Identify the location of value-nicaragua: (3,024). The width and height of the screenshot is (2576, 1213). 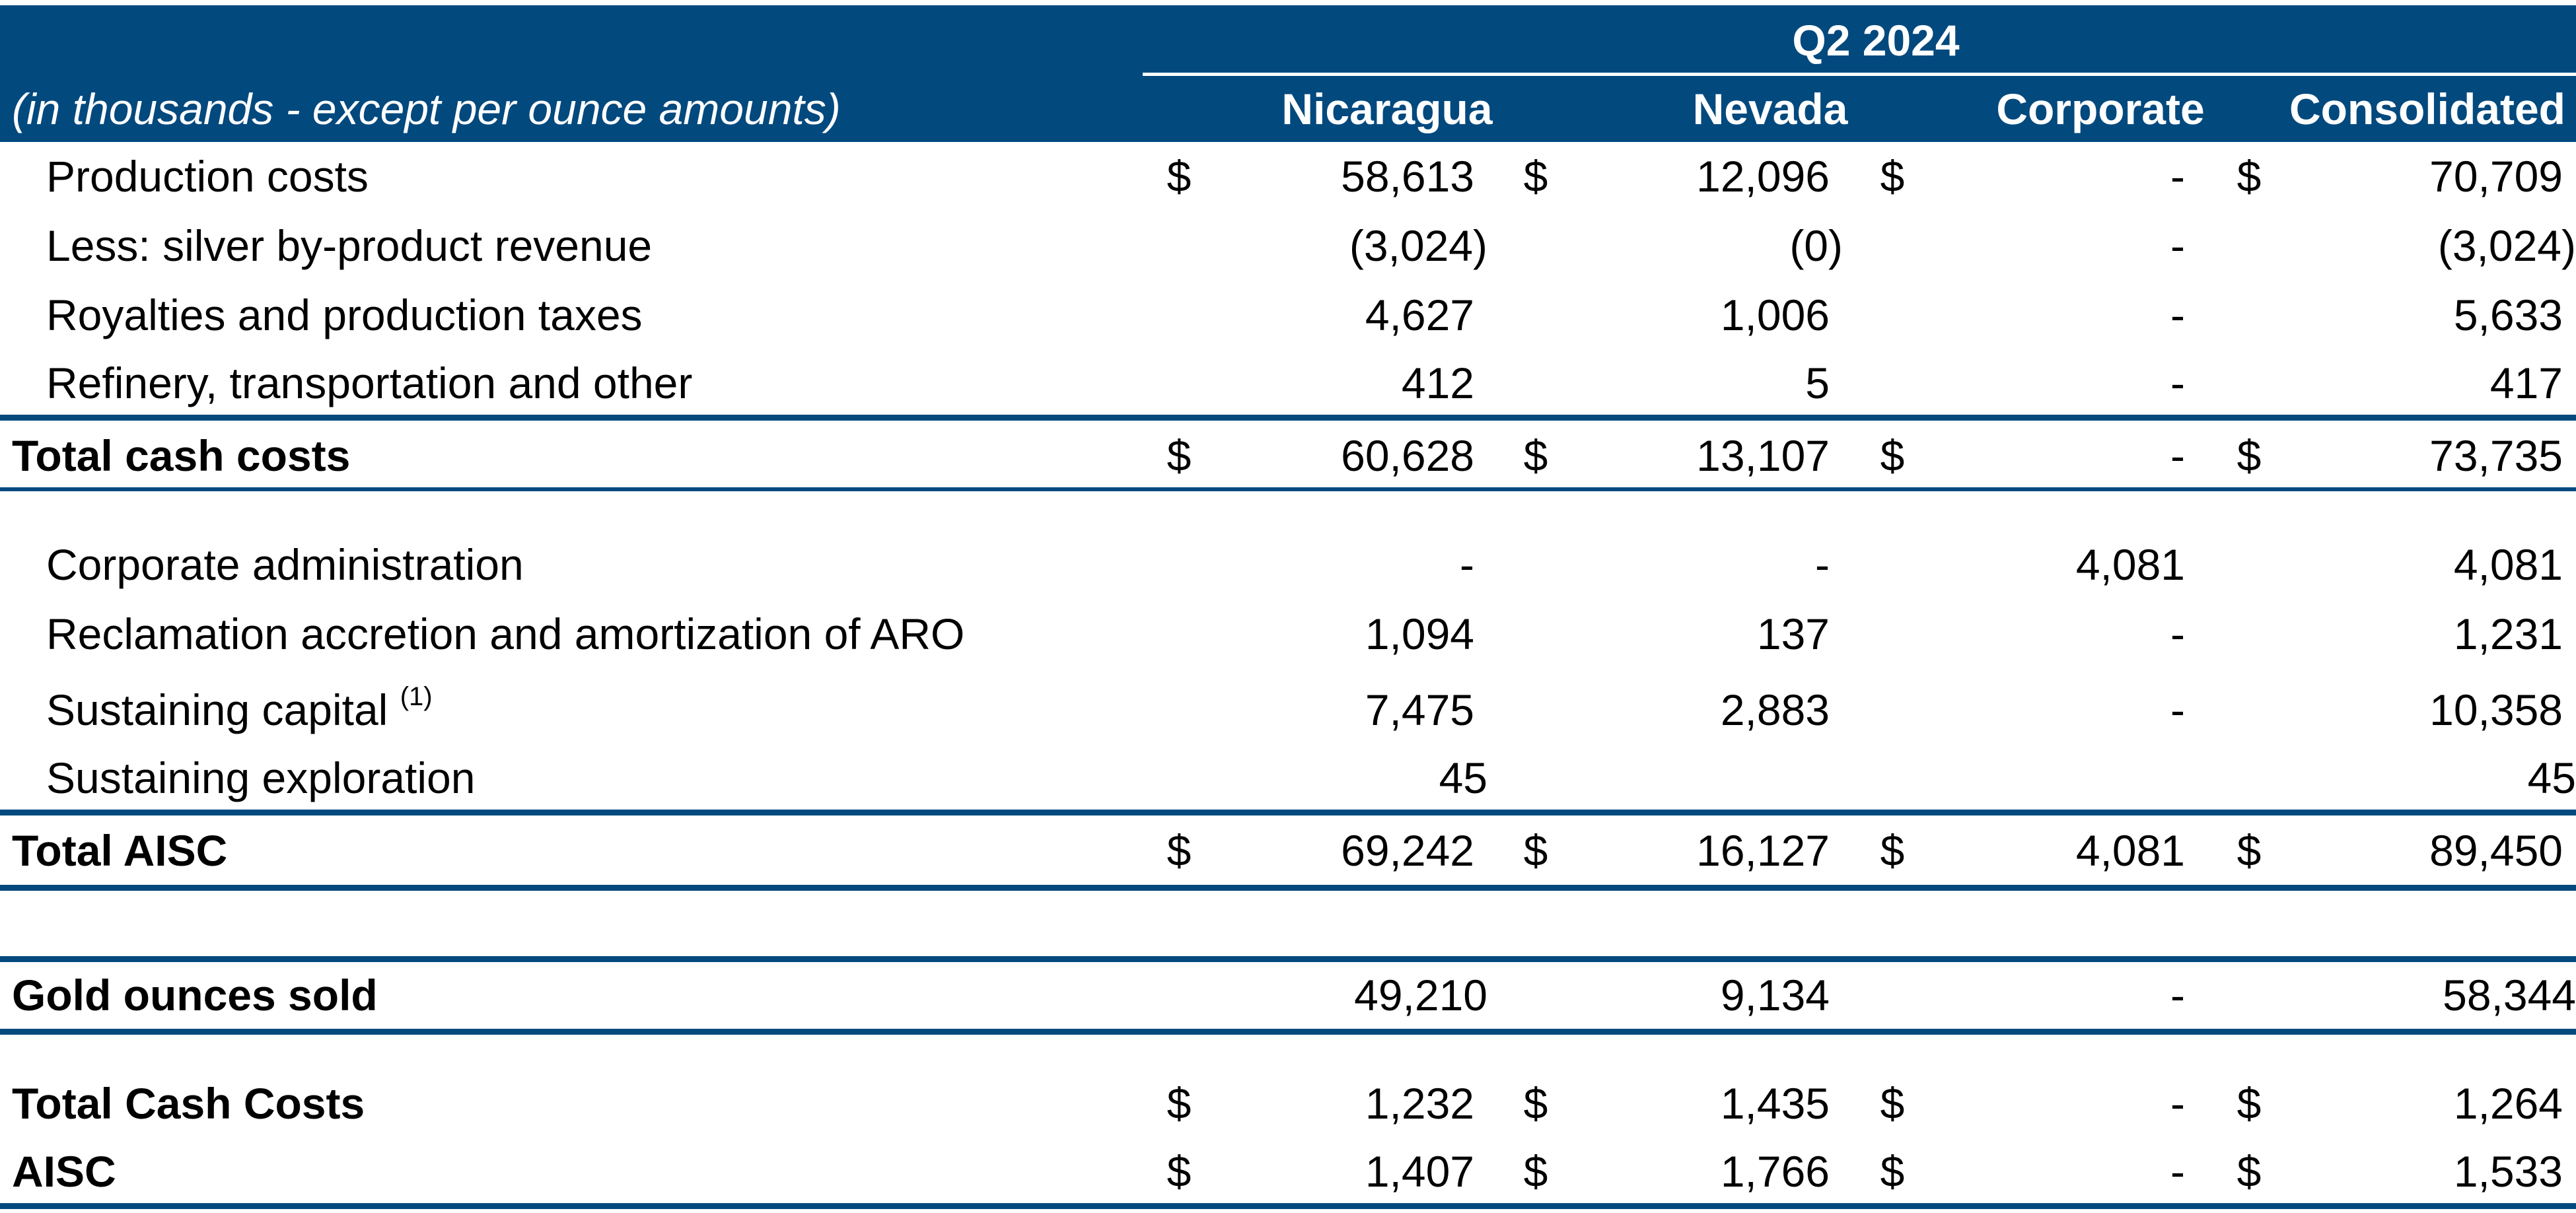
(1418, 245).